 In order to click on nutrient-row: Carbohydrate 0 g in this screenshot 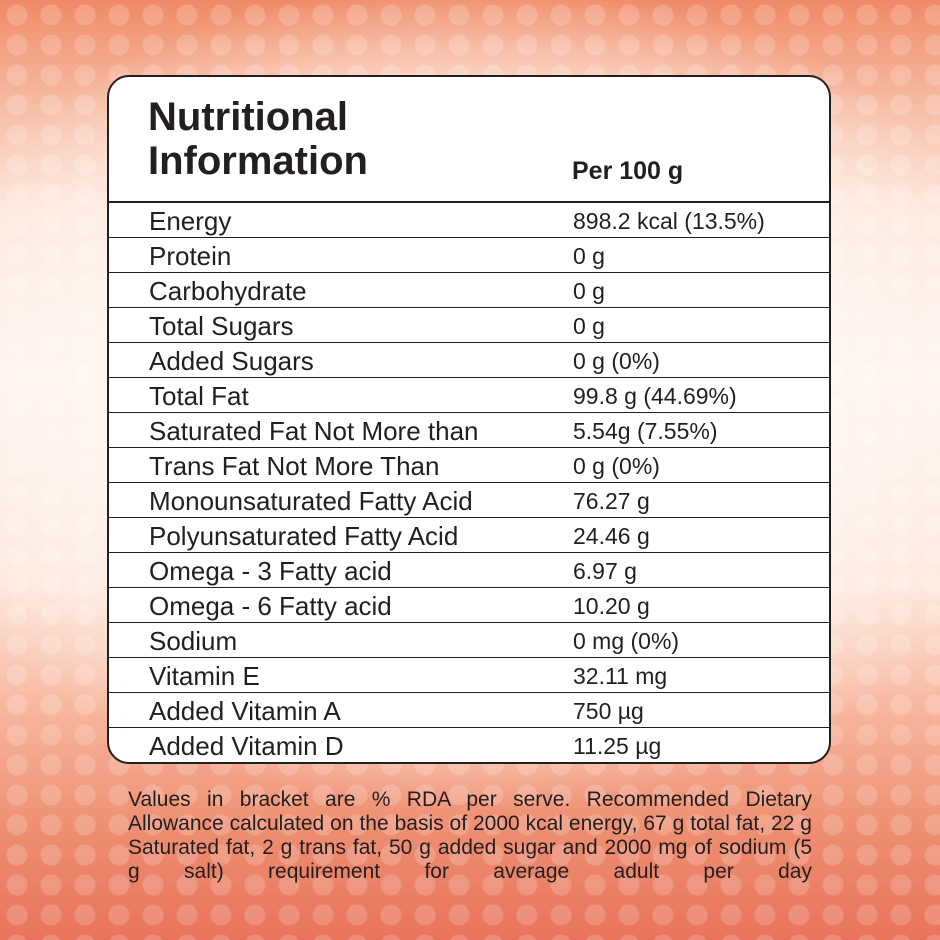, I will do `click(469, 290)`.